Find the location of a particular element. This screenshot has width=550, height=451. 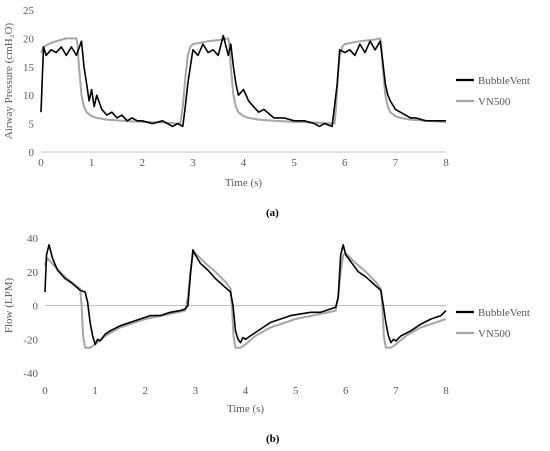

panel-label-a: (a) is located at coordinates (272, 213).